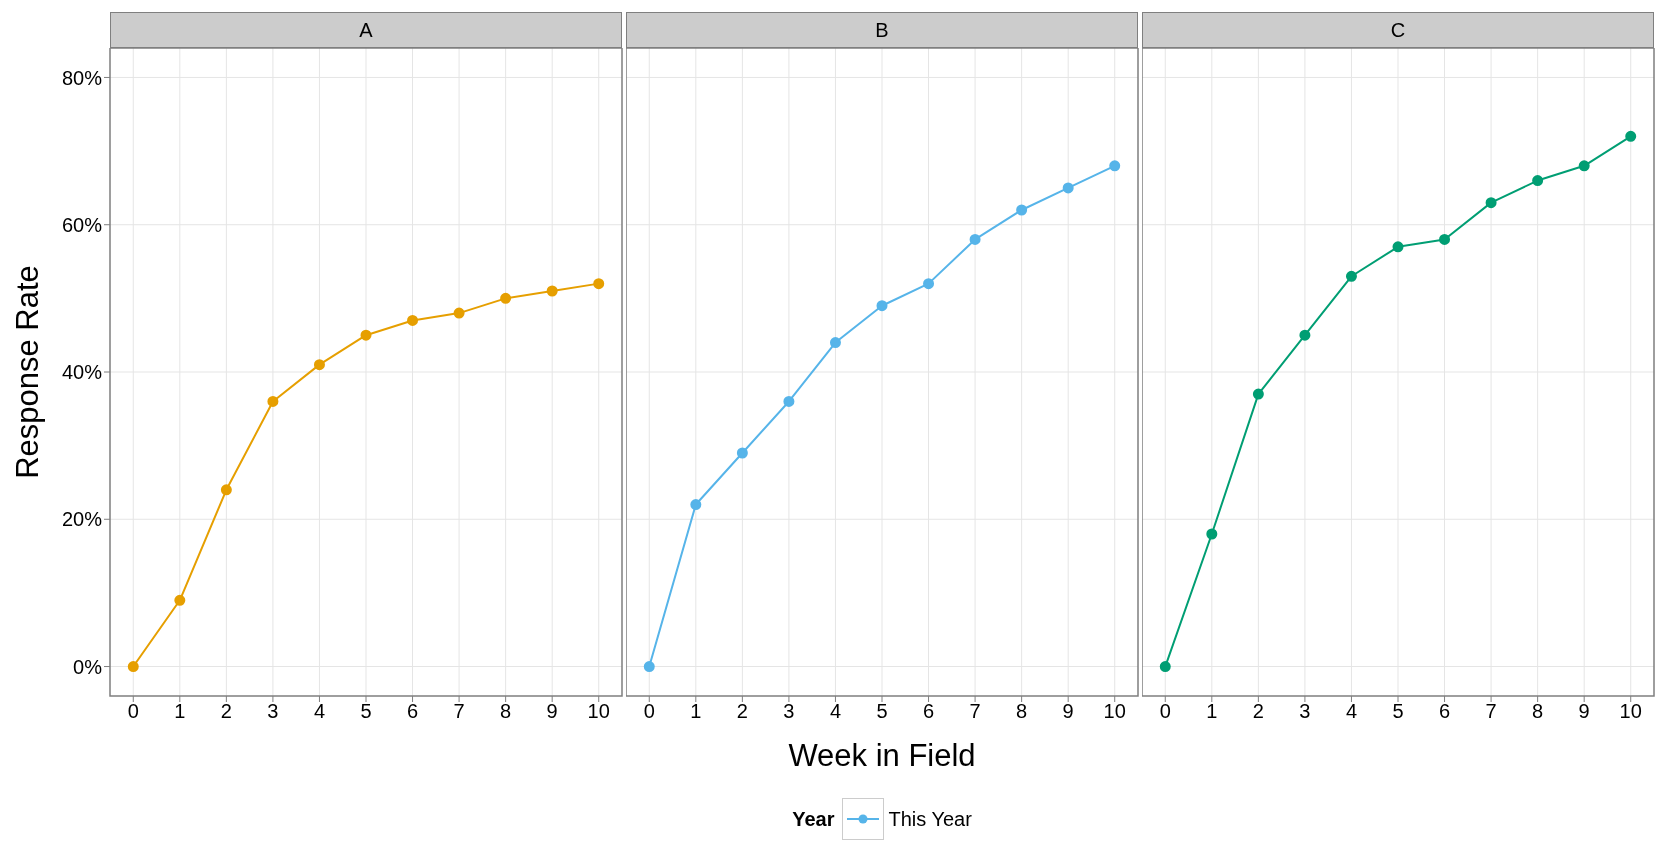 This screenshot has width=1674, height=863. What do you see at coordinates (82, 519) in the screenshot?
I see `y-tick-label: 20%` at bounding box center [82, 519].